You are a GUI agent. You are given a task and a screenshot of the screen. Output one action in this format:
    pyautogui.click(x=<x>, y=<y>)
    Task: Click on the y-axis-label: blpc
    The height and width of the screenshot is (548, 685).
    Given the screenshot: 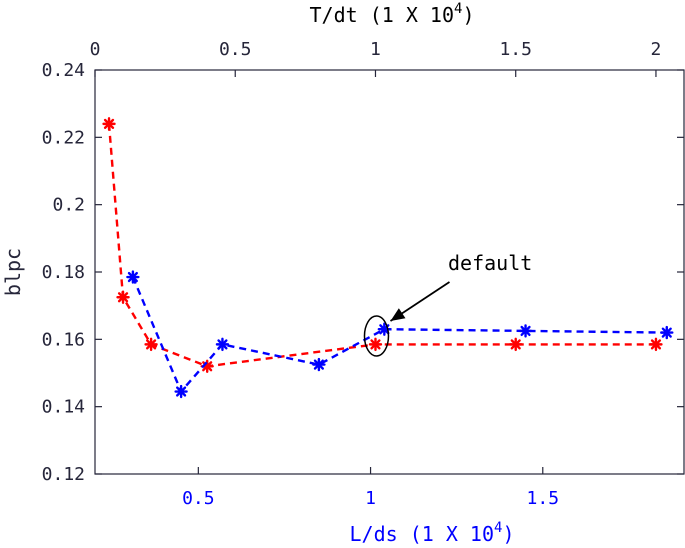 What is the action you would take?
    pyautogui.click(x=13, y=272)
    